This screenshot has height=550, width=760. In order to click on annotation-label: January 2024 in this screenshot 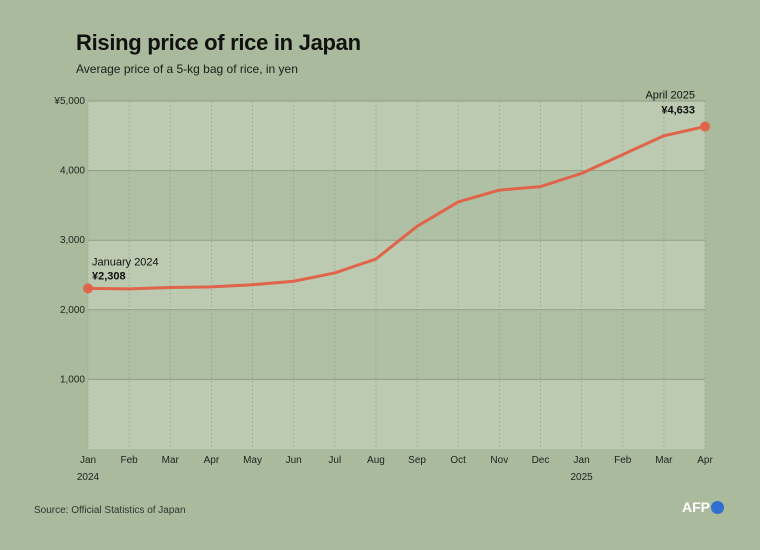, I will do `click(125, 262)`.